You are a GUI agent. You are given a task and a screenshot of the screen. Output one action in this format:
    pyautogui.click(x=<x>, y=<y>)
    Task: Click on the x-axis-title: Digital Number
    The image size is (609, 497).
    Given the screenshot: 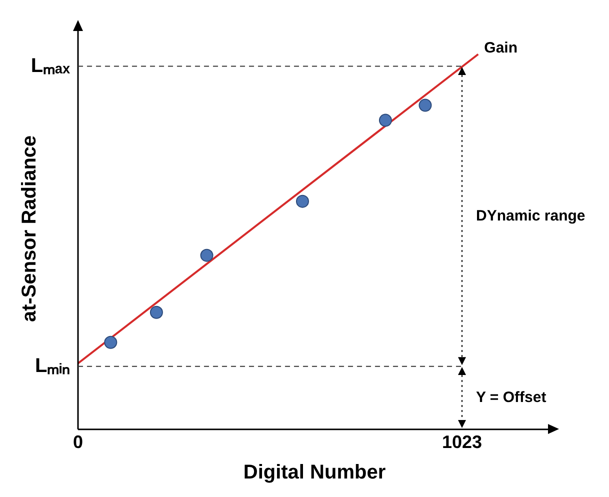 What is the action you would take?
    pyautogui.click(x=314, y=473)
    